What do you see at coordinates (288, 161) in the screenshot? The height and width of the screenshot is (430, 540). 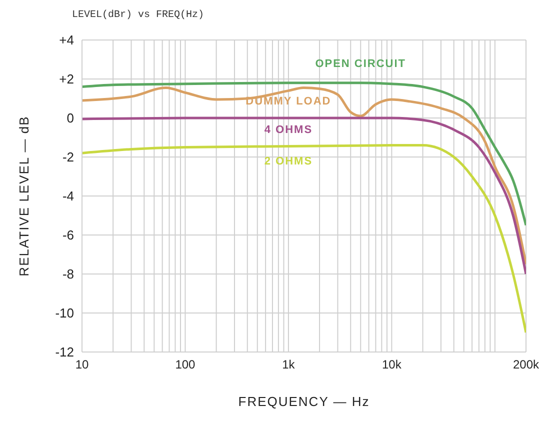 I see `series-label: 2 OHMS` at bounding box center [288, 161].